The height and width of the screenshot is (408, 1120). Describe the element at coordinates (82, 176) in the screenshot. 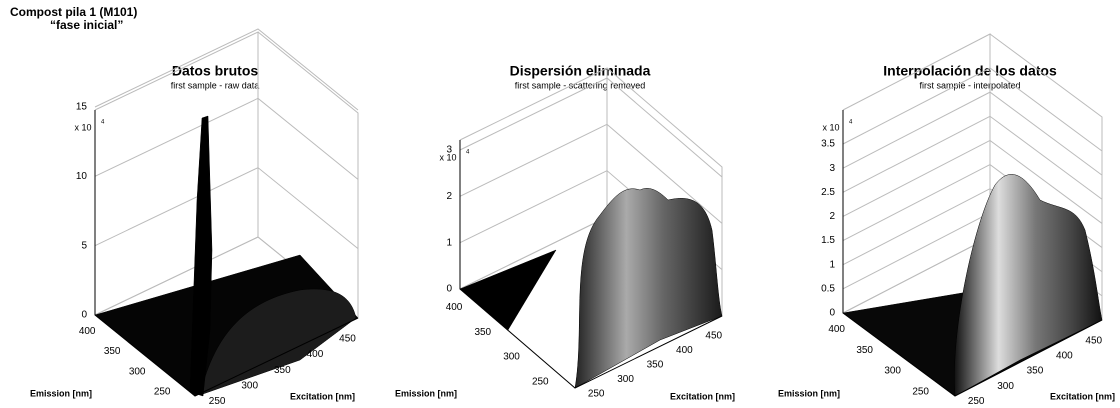

I see `z-tick-label: 10` at that location.